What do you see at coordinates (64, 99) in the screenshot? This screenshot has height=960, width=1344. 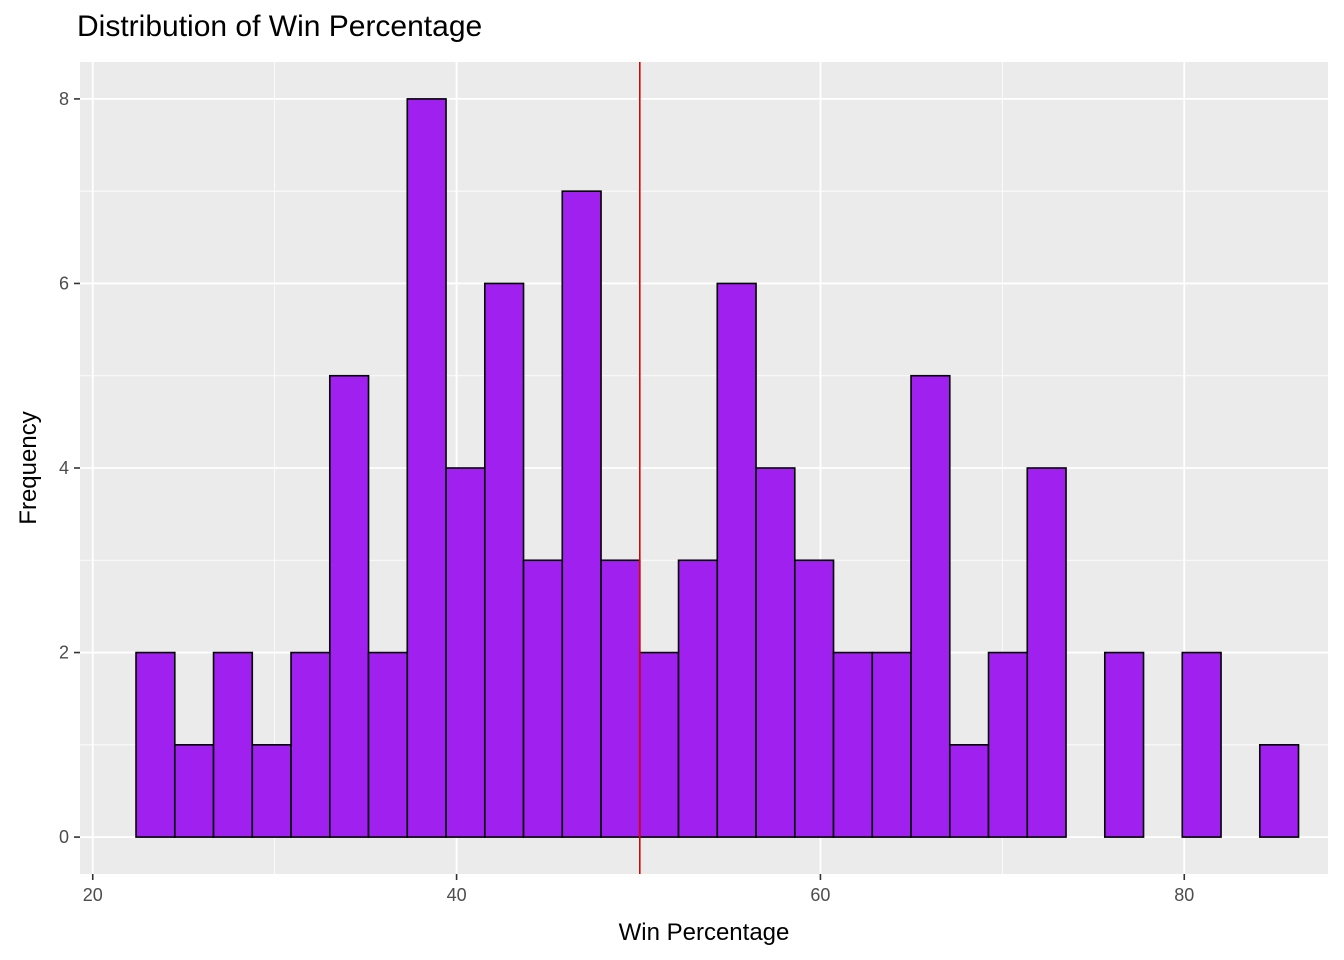 I see `y-tick-label: 8` at bounding box center [64, 99].